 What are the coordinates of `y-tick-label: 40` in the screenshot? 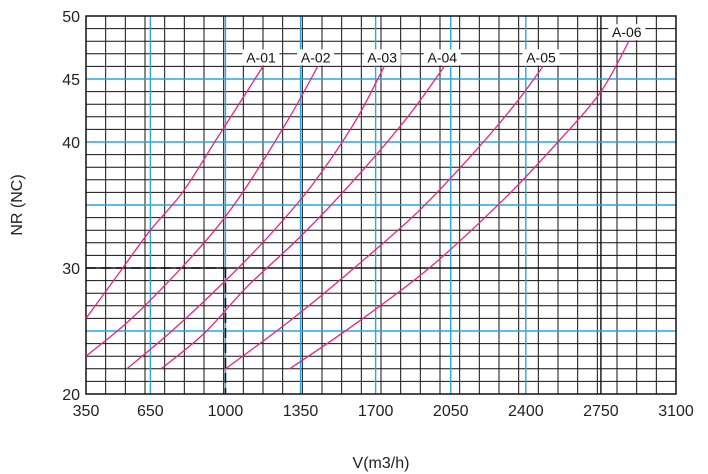 It's located at (71, 143).